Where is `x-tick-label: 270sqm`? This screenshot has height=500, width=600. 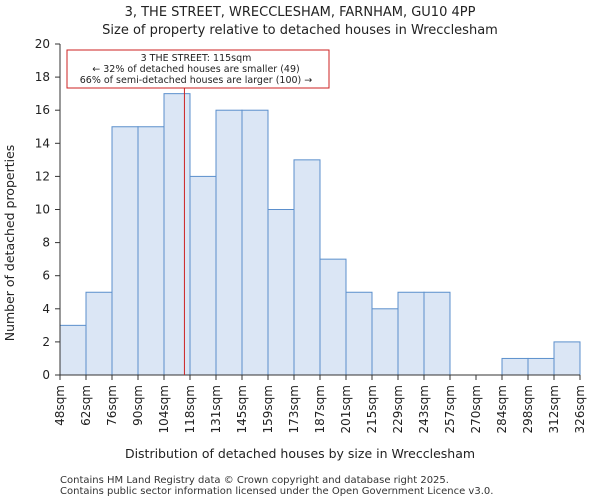
x-tick-label: 270sqm is located at coordinates (476, 409).